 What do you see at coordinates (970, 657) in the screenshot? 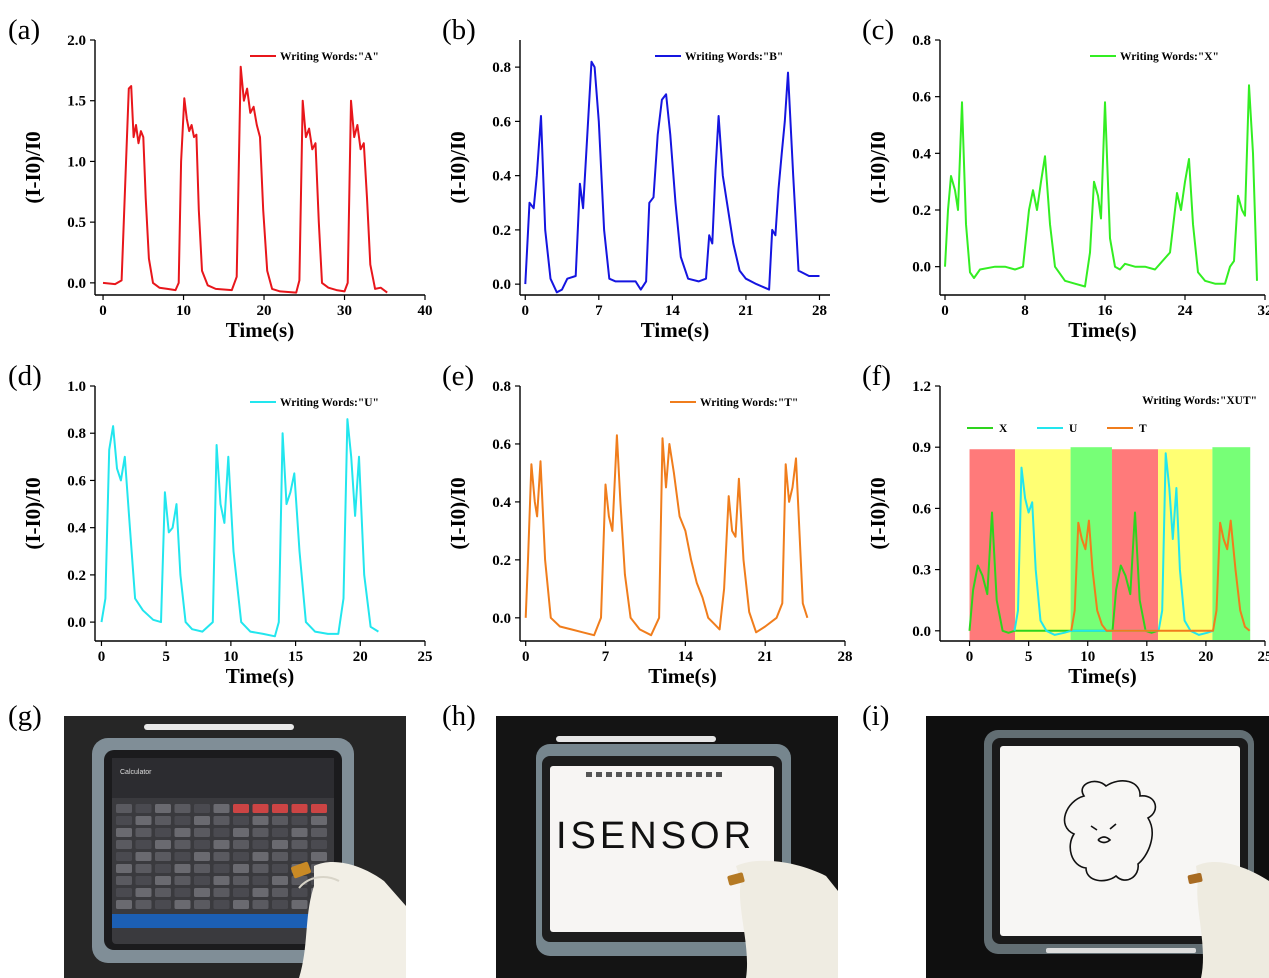
I see `x-tick-label: 0` at bounding box center [970, 657].